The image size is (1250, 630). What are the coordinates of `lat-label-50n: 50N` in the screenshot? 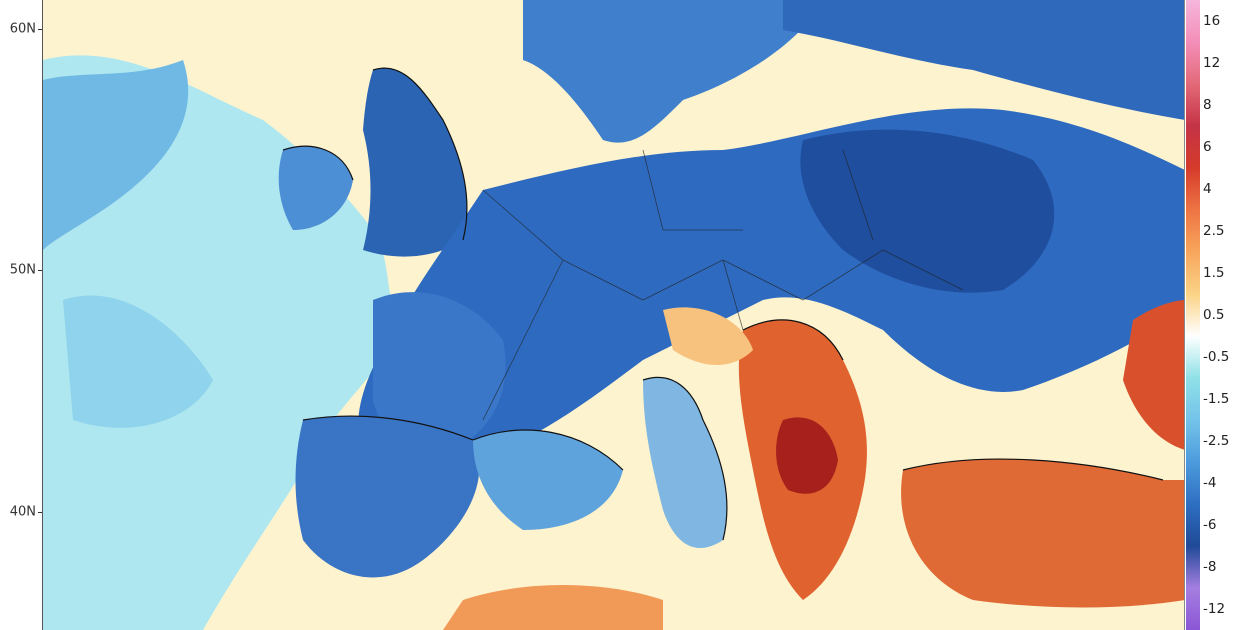 It's located at (22, 270).